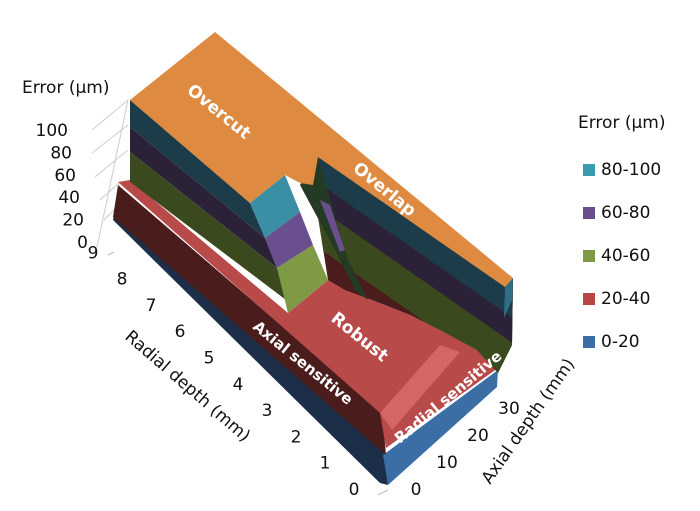 The width and height of the screenshot is (700, 511). I want to click on legend-item: 0-20, so click(611, 342).